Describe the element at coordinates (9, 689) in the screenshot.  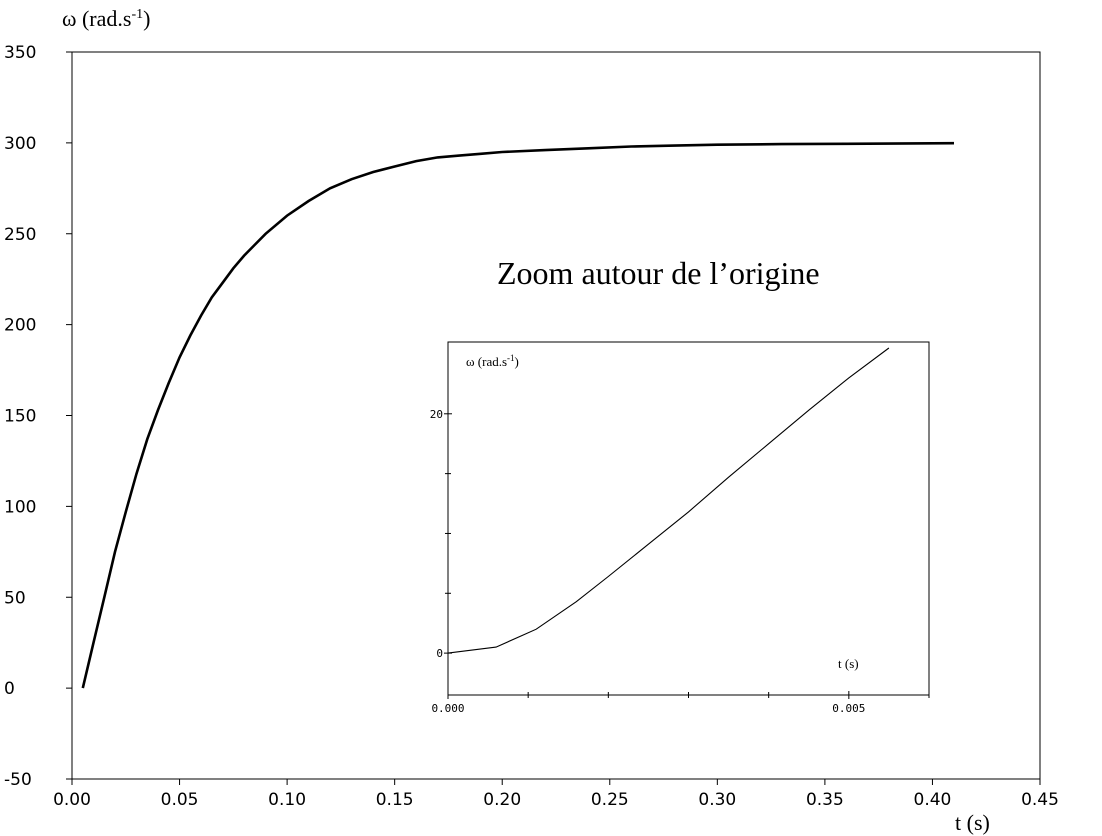
I see `main-y-tick-label: 0` at that location.